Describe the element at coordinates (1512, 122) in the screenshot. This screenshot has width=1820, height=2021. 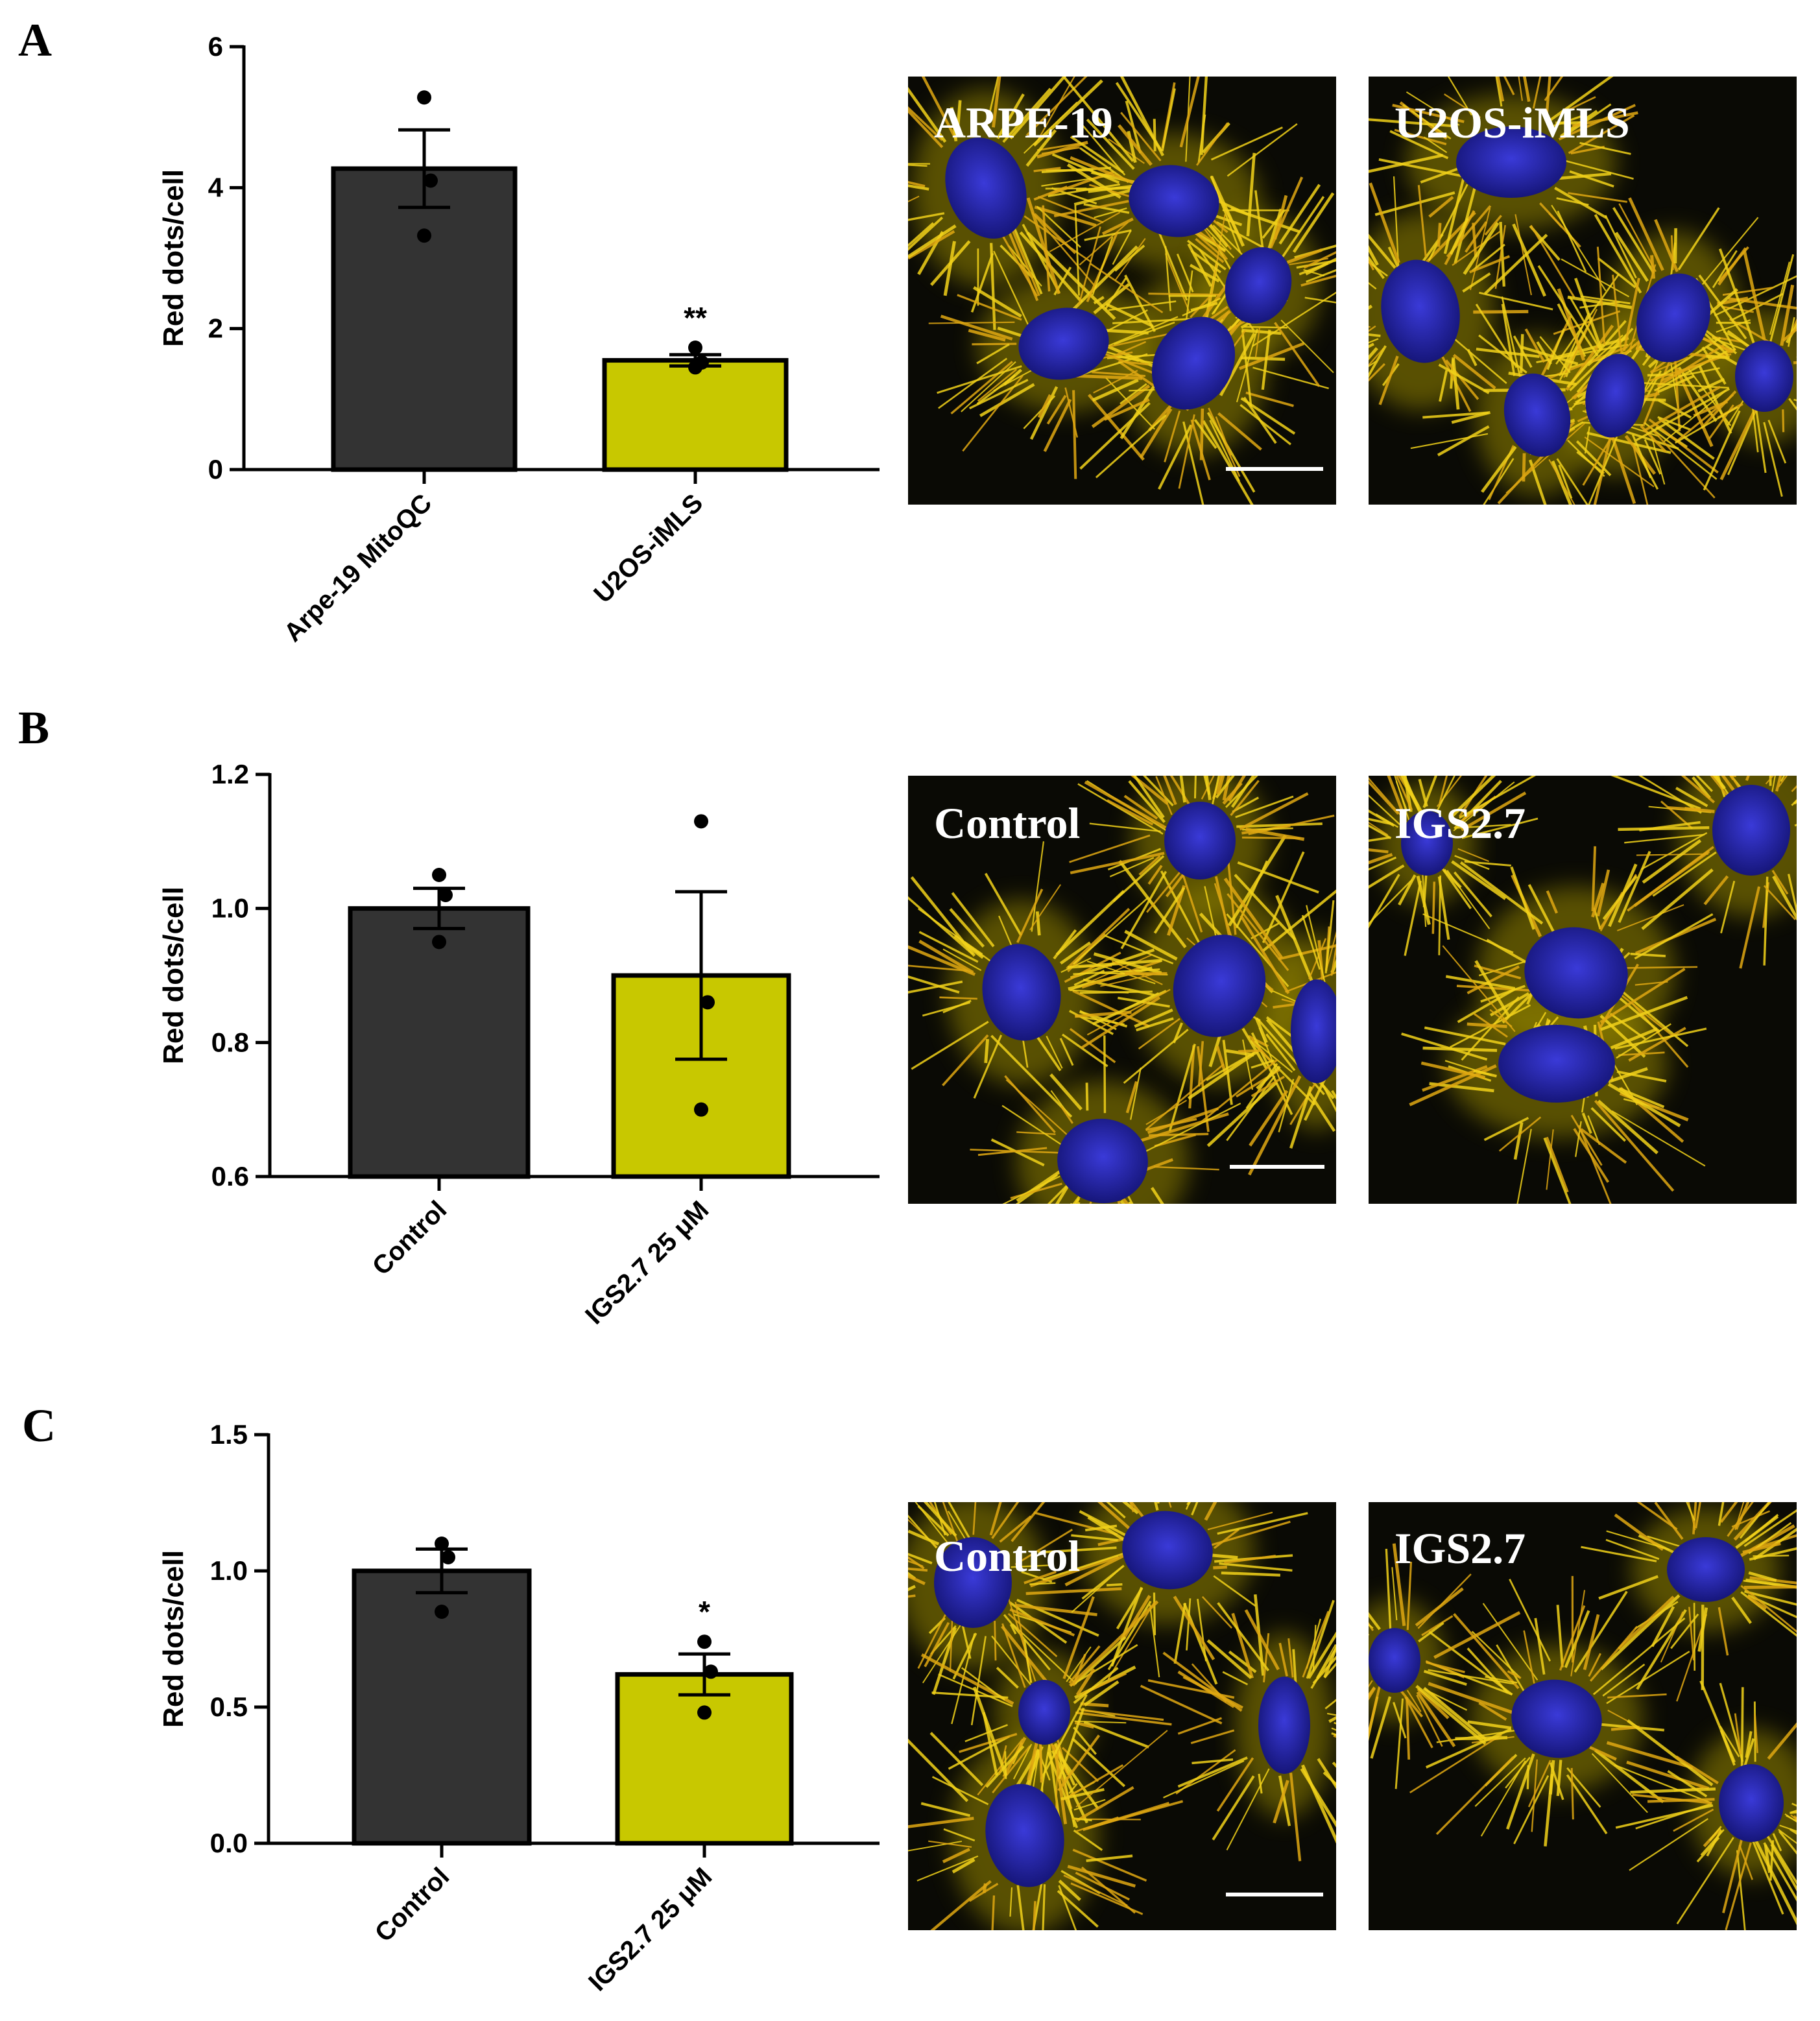
I see `micrograph-label: U2OS-iMLS` at that location.